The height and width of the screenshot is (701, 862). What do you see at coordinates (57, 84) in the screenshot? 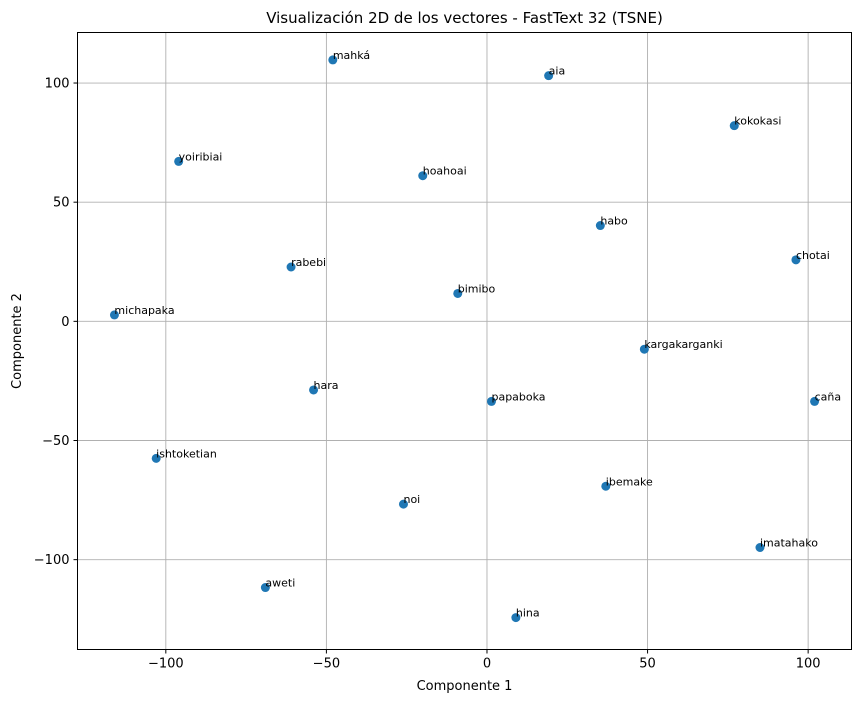
I see `y-tick-label: 100` at bounding box center [57, 84].